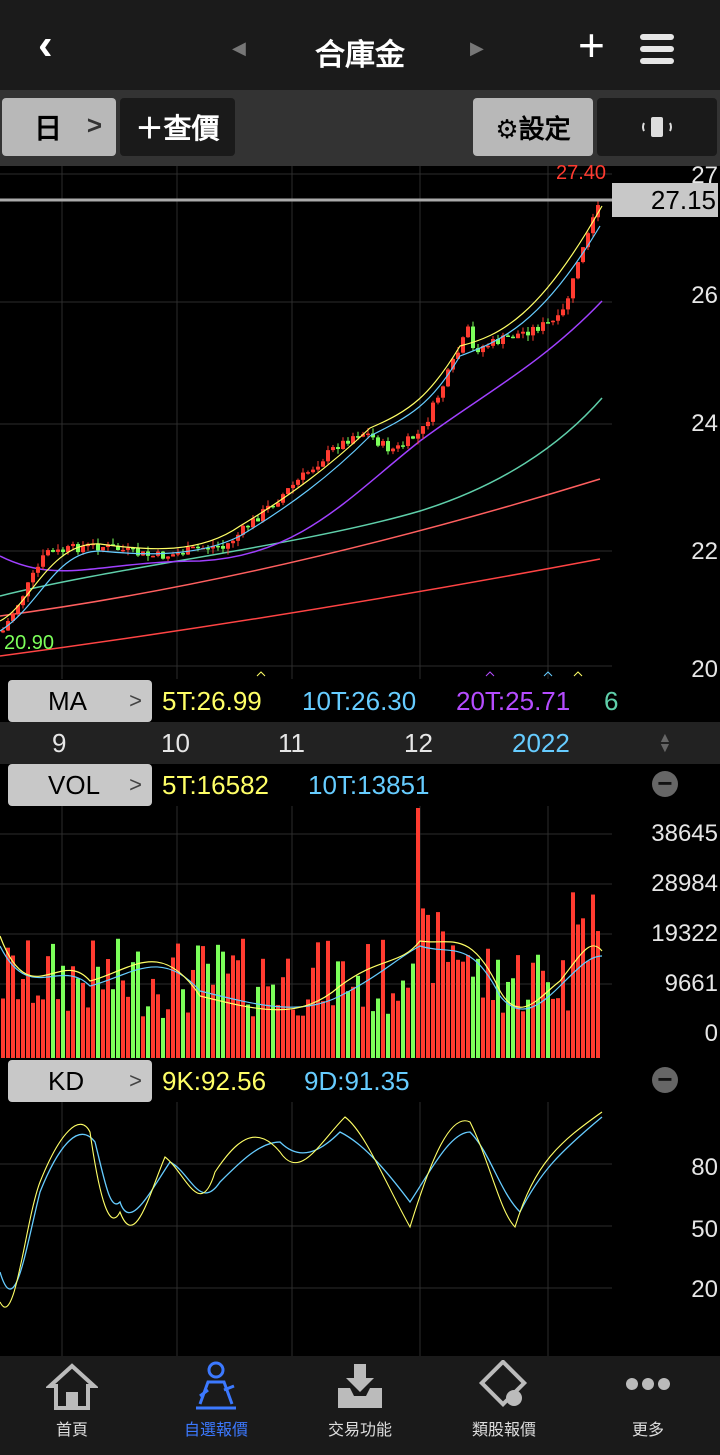 The image size is (720, 1455). What do you see at coordinates (648, 1405) in the screenshot?
I see `nav-more: 更多` at bounding box center [648, 1405].